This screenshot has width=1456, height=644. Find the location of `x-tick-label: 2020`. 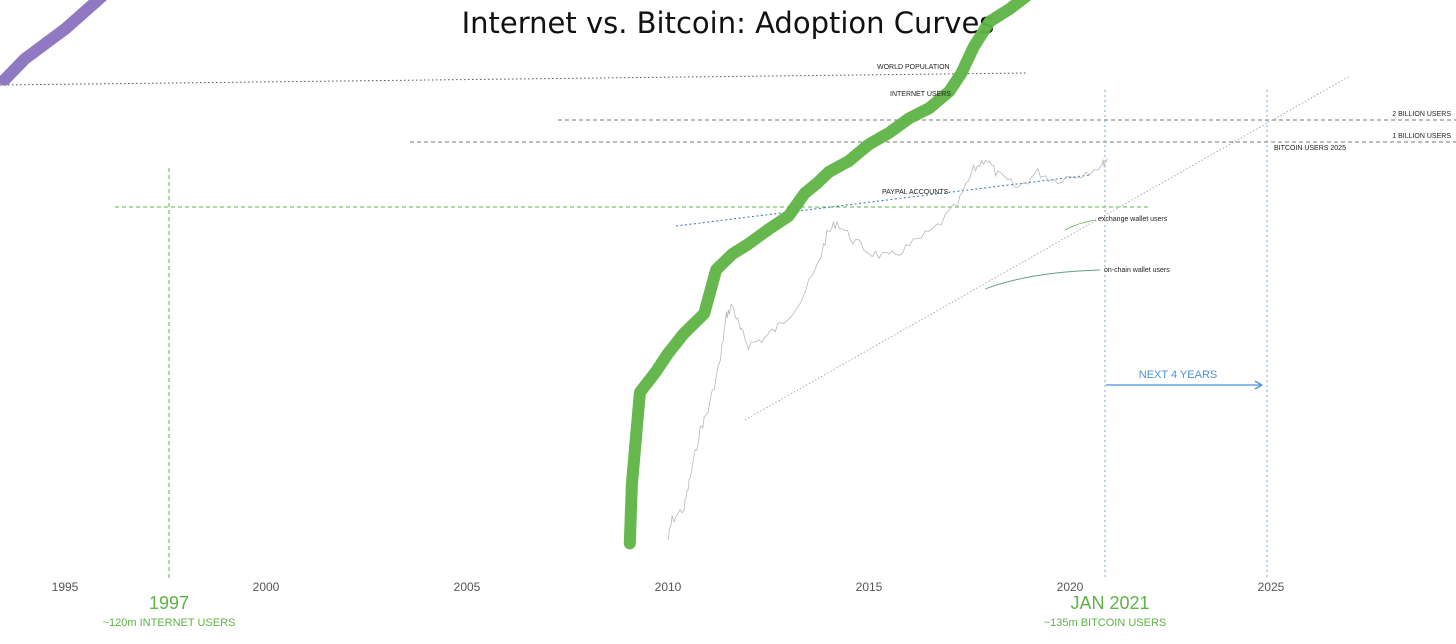

x-tick-label: 2020 is located at coordinates (1070, 587).